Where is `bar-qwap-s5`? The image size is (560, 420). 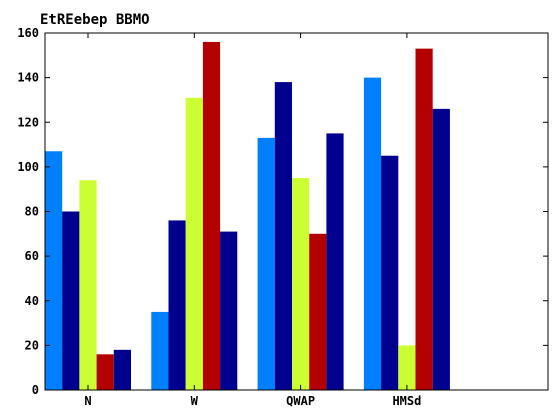 bar-qwap-s5 is located at coordinates (335, 261).